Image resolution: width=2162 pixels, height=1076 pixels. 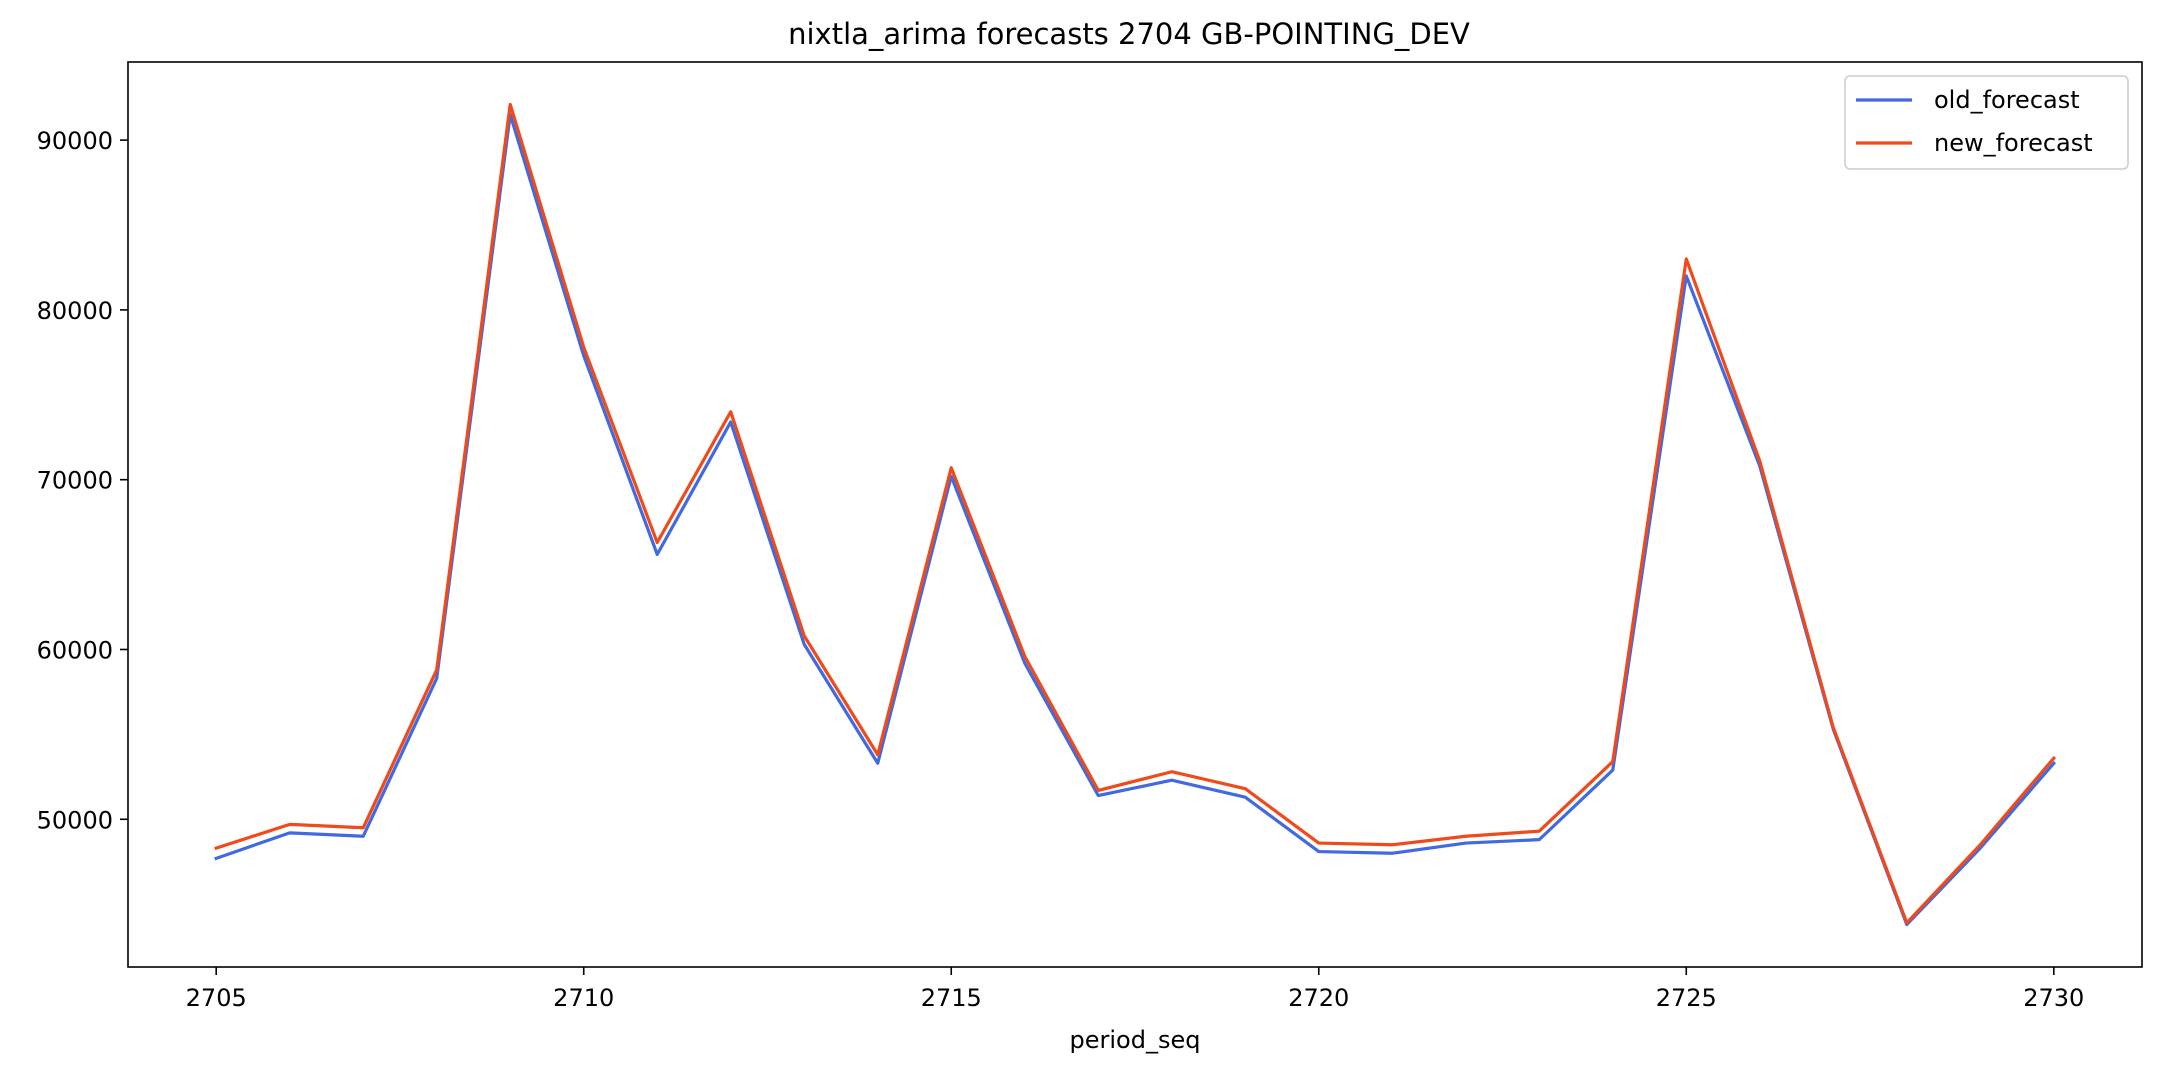 I want to click on y-tick-label: 60000, so click(x=75, y=650).